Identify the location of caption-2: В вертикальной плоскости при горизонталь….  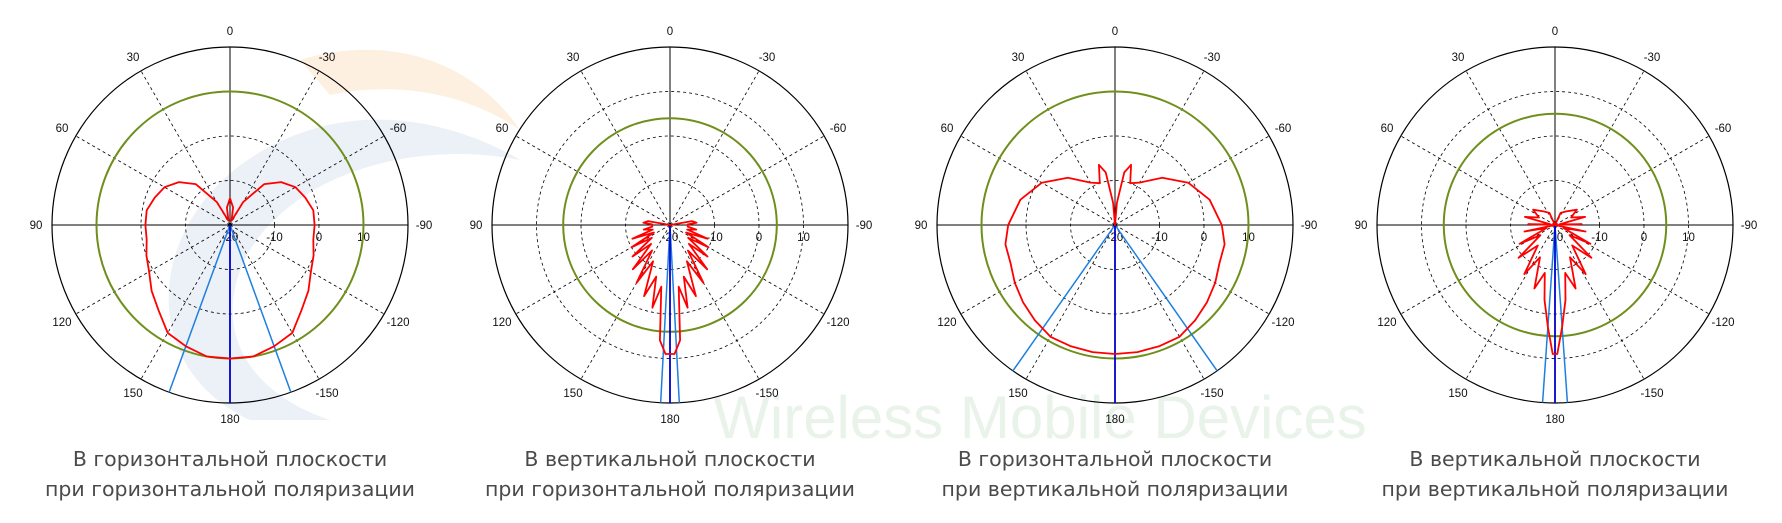
(670, 474).